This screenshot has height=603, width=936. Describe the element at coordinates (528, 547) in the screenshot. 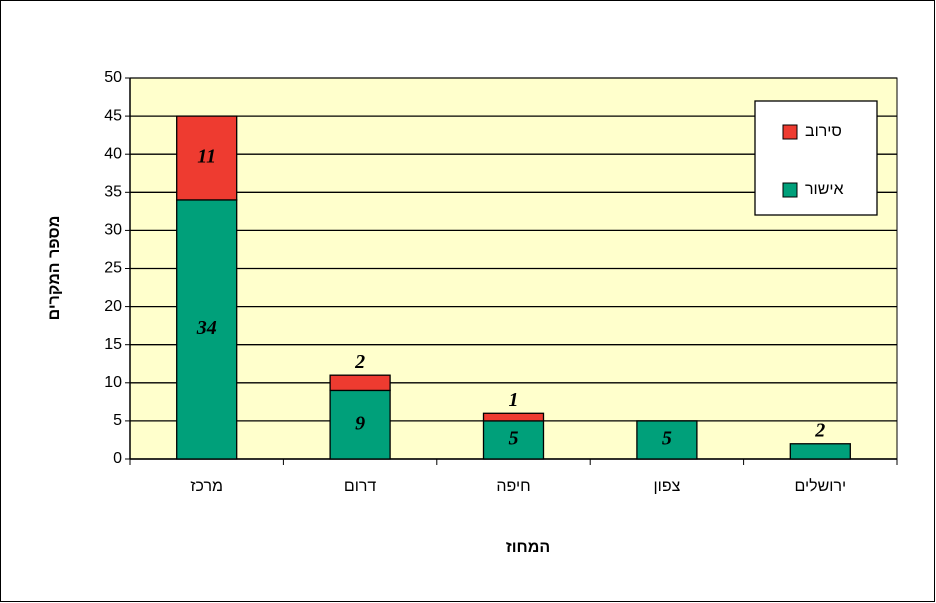

I see `x-axis-title: המחוז` at that location.